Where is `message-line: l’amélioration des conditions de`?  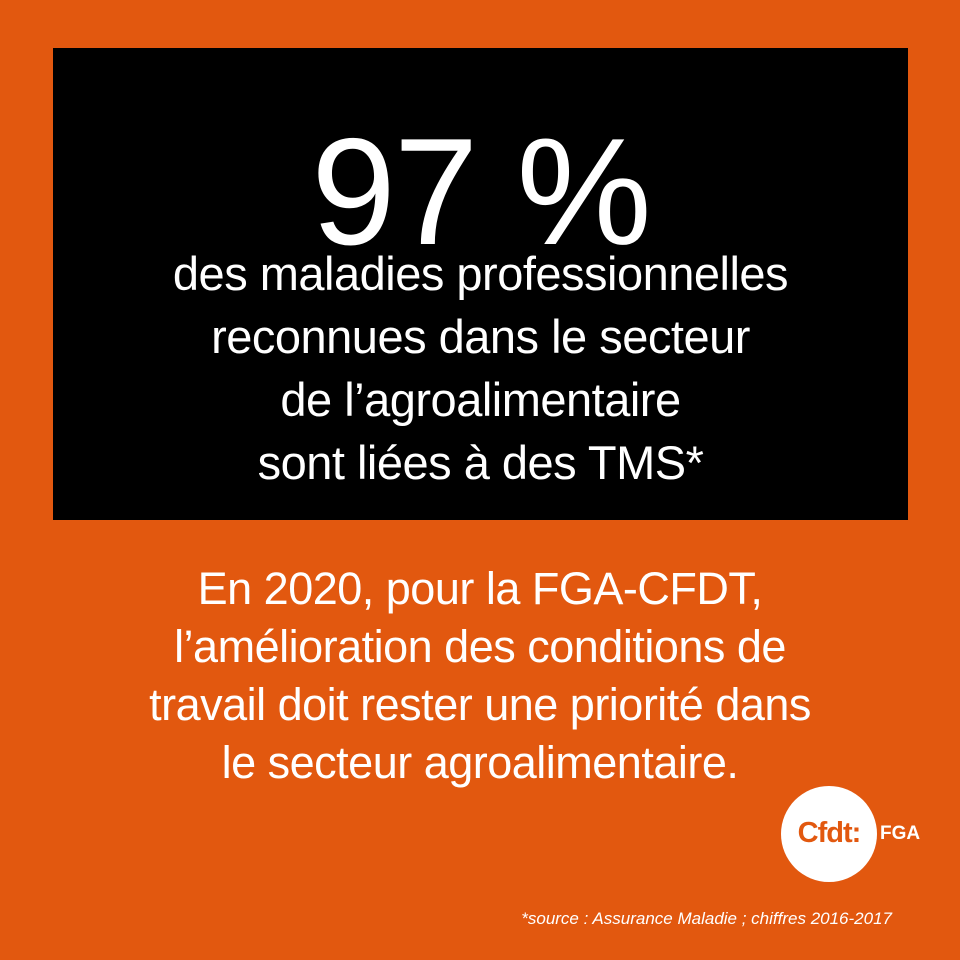 message-line: l’amélioration des conditions de is located at coordinates (480, 646).